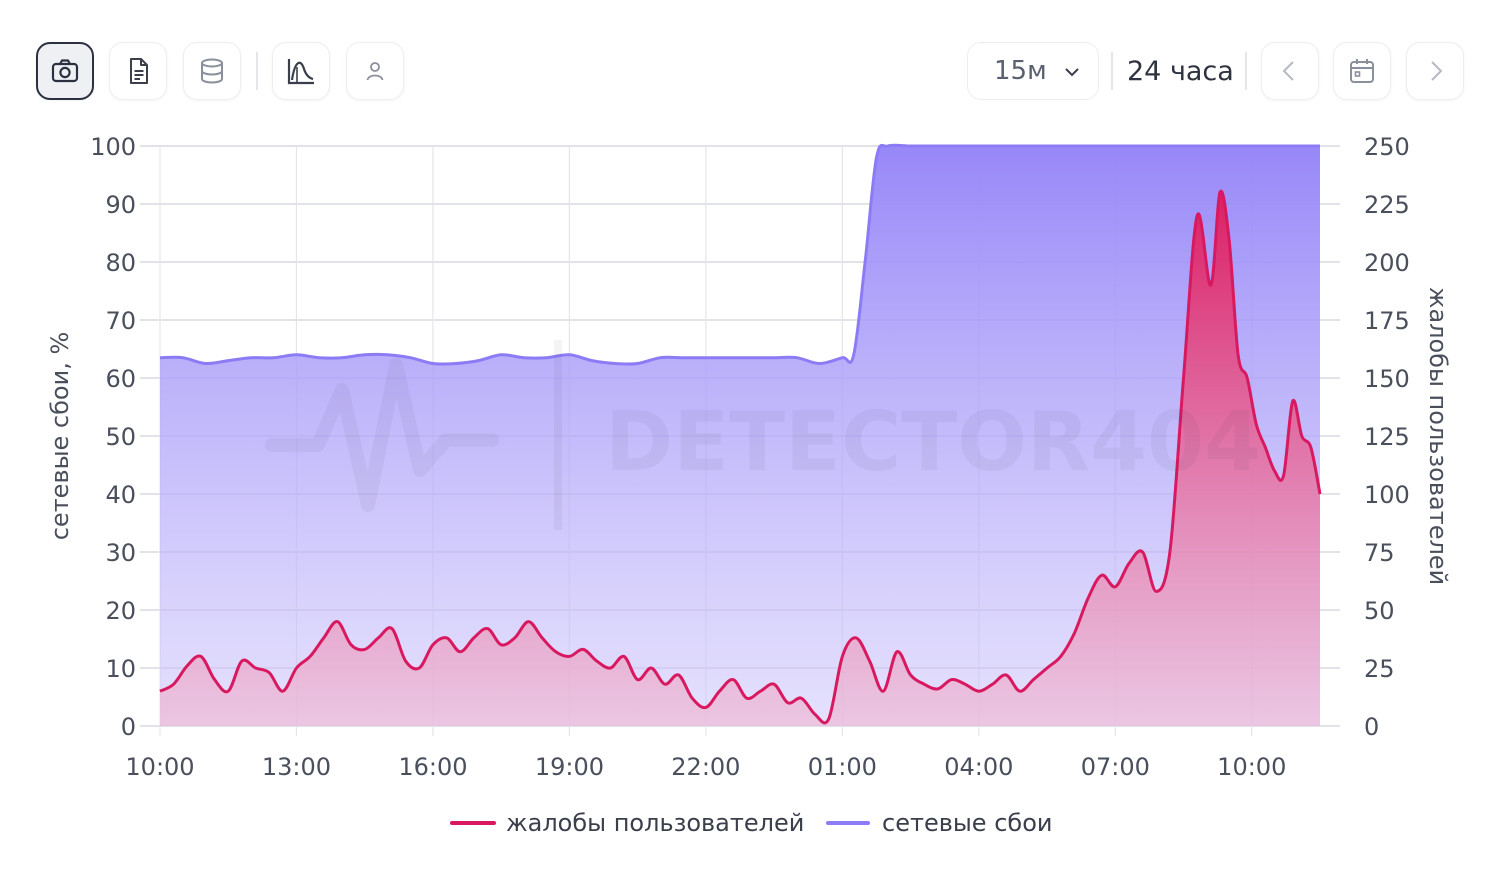  Describe the element at coordinates (120, 321) in the screenshot. I see `y-left-tick-label: 70` at that location.